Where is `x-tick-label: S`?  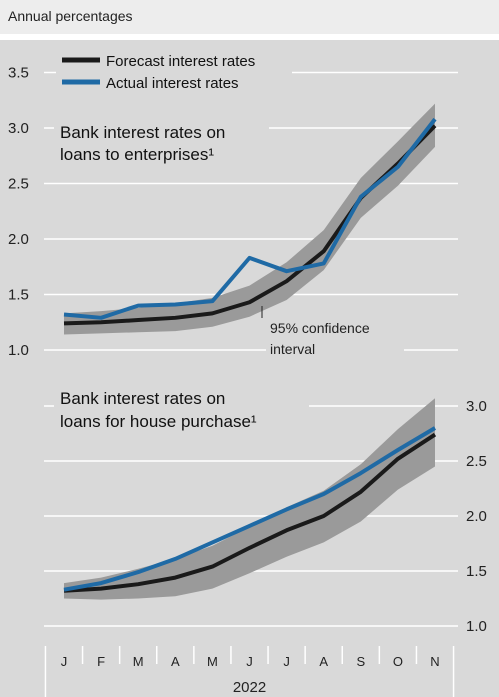
x-tick-label: S is located at coordinates (360, 661).